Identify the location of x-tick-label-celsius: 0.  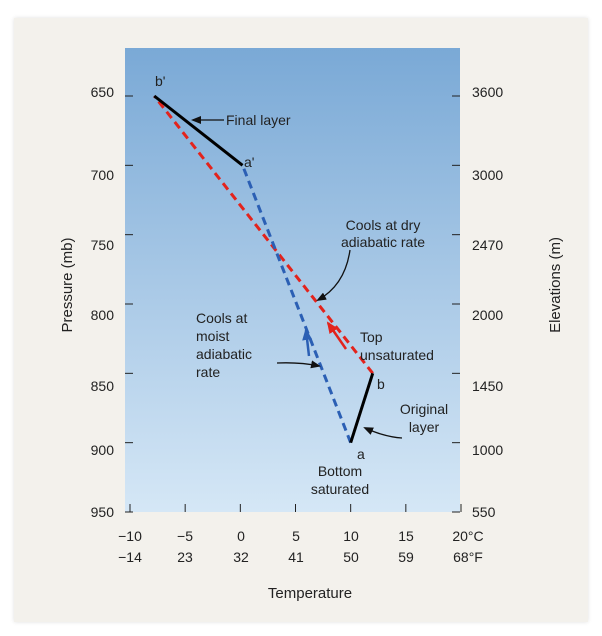
(241, 536).